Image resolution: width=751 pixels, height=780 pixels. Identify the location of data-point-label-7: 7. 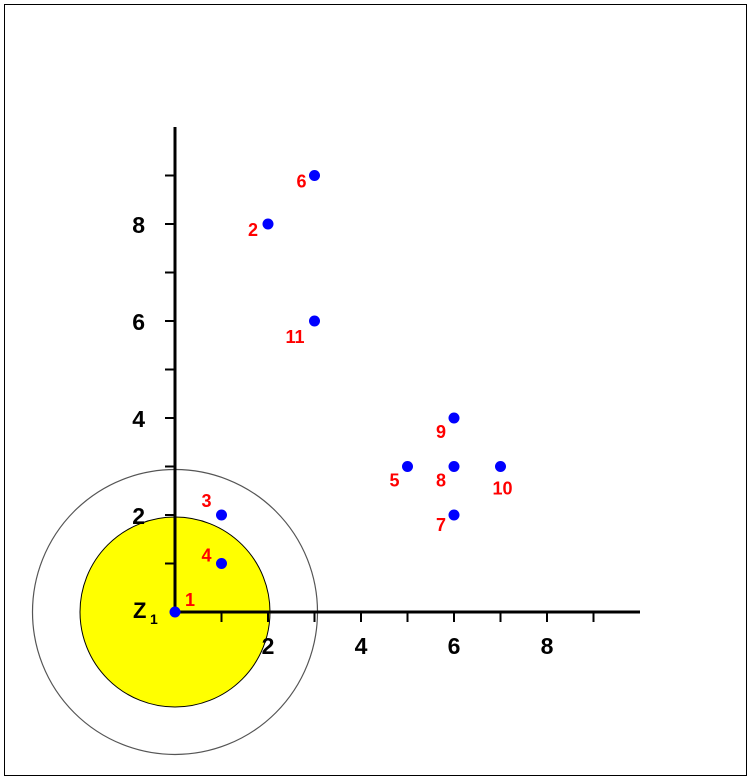
(441, 525).